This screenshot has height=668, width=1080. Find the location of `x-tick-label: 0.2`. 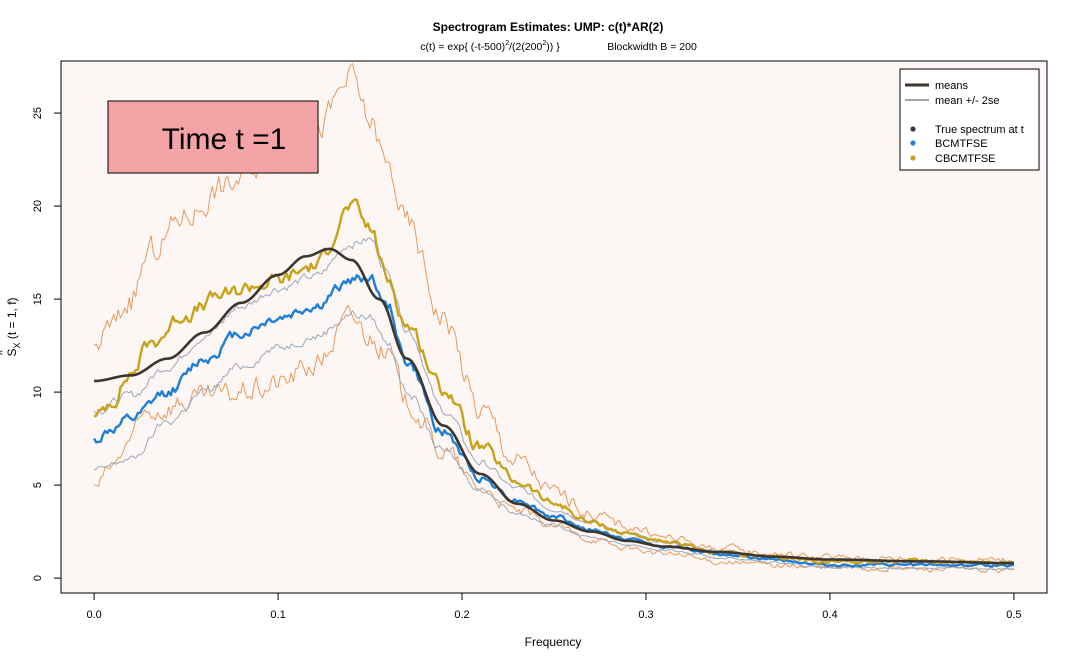

x-tick-label: 0.2 is located at coordinates (461, 615).